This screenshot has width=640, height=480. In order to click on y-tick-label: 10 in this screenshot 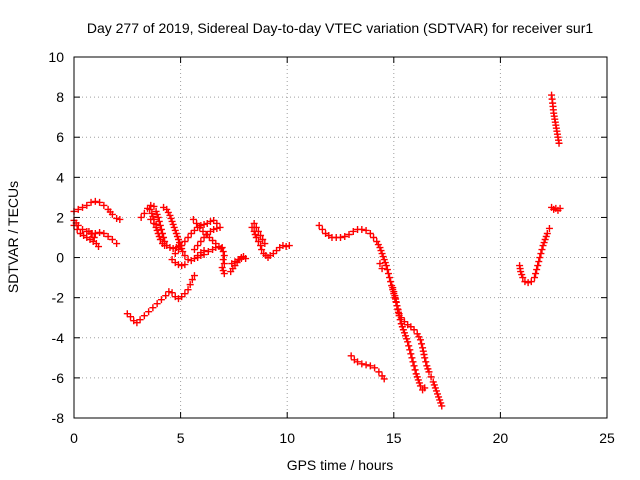, I will do `click(56, 57)`.